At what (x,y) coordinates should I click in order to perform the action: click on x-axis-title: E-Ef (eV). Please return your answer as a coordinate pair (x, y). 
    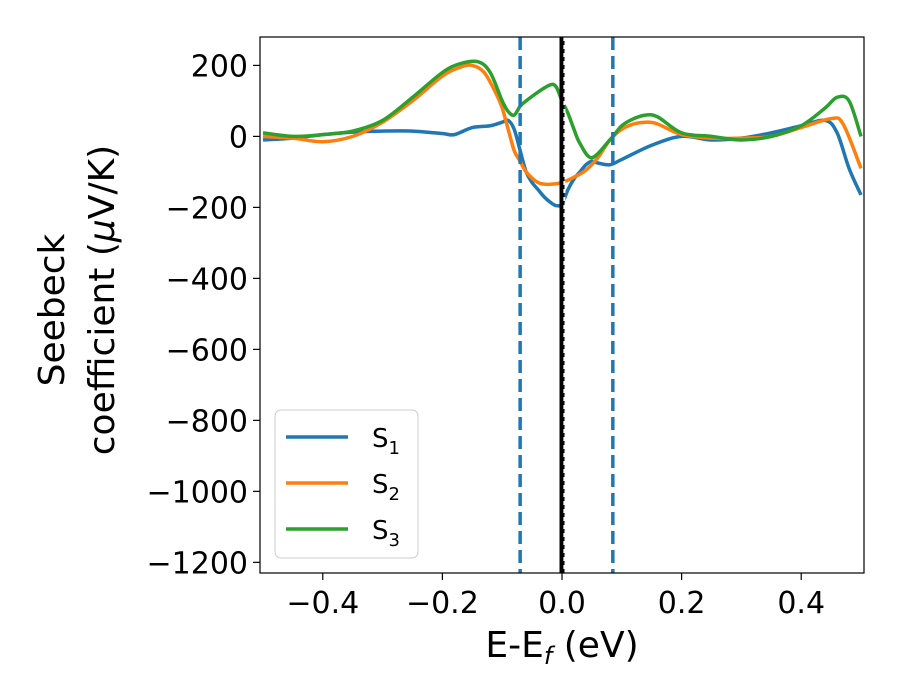
    Looking at the image, I should click on (561, 647).